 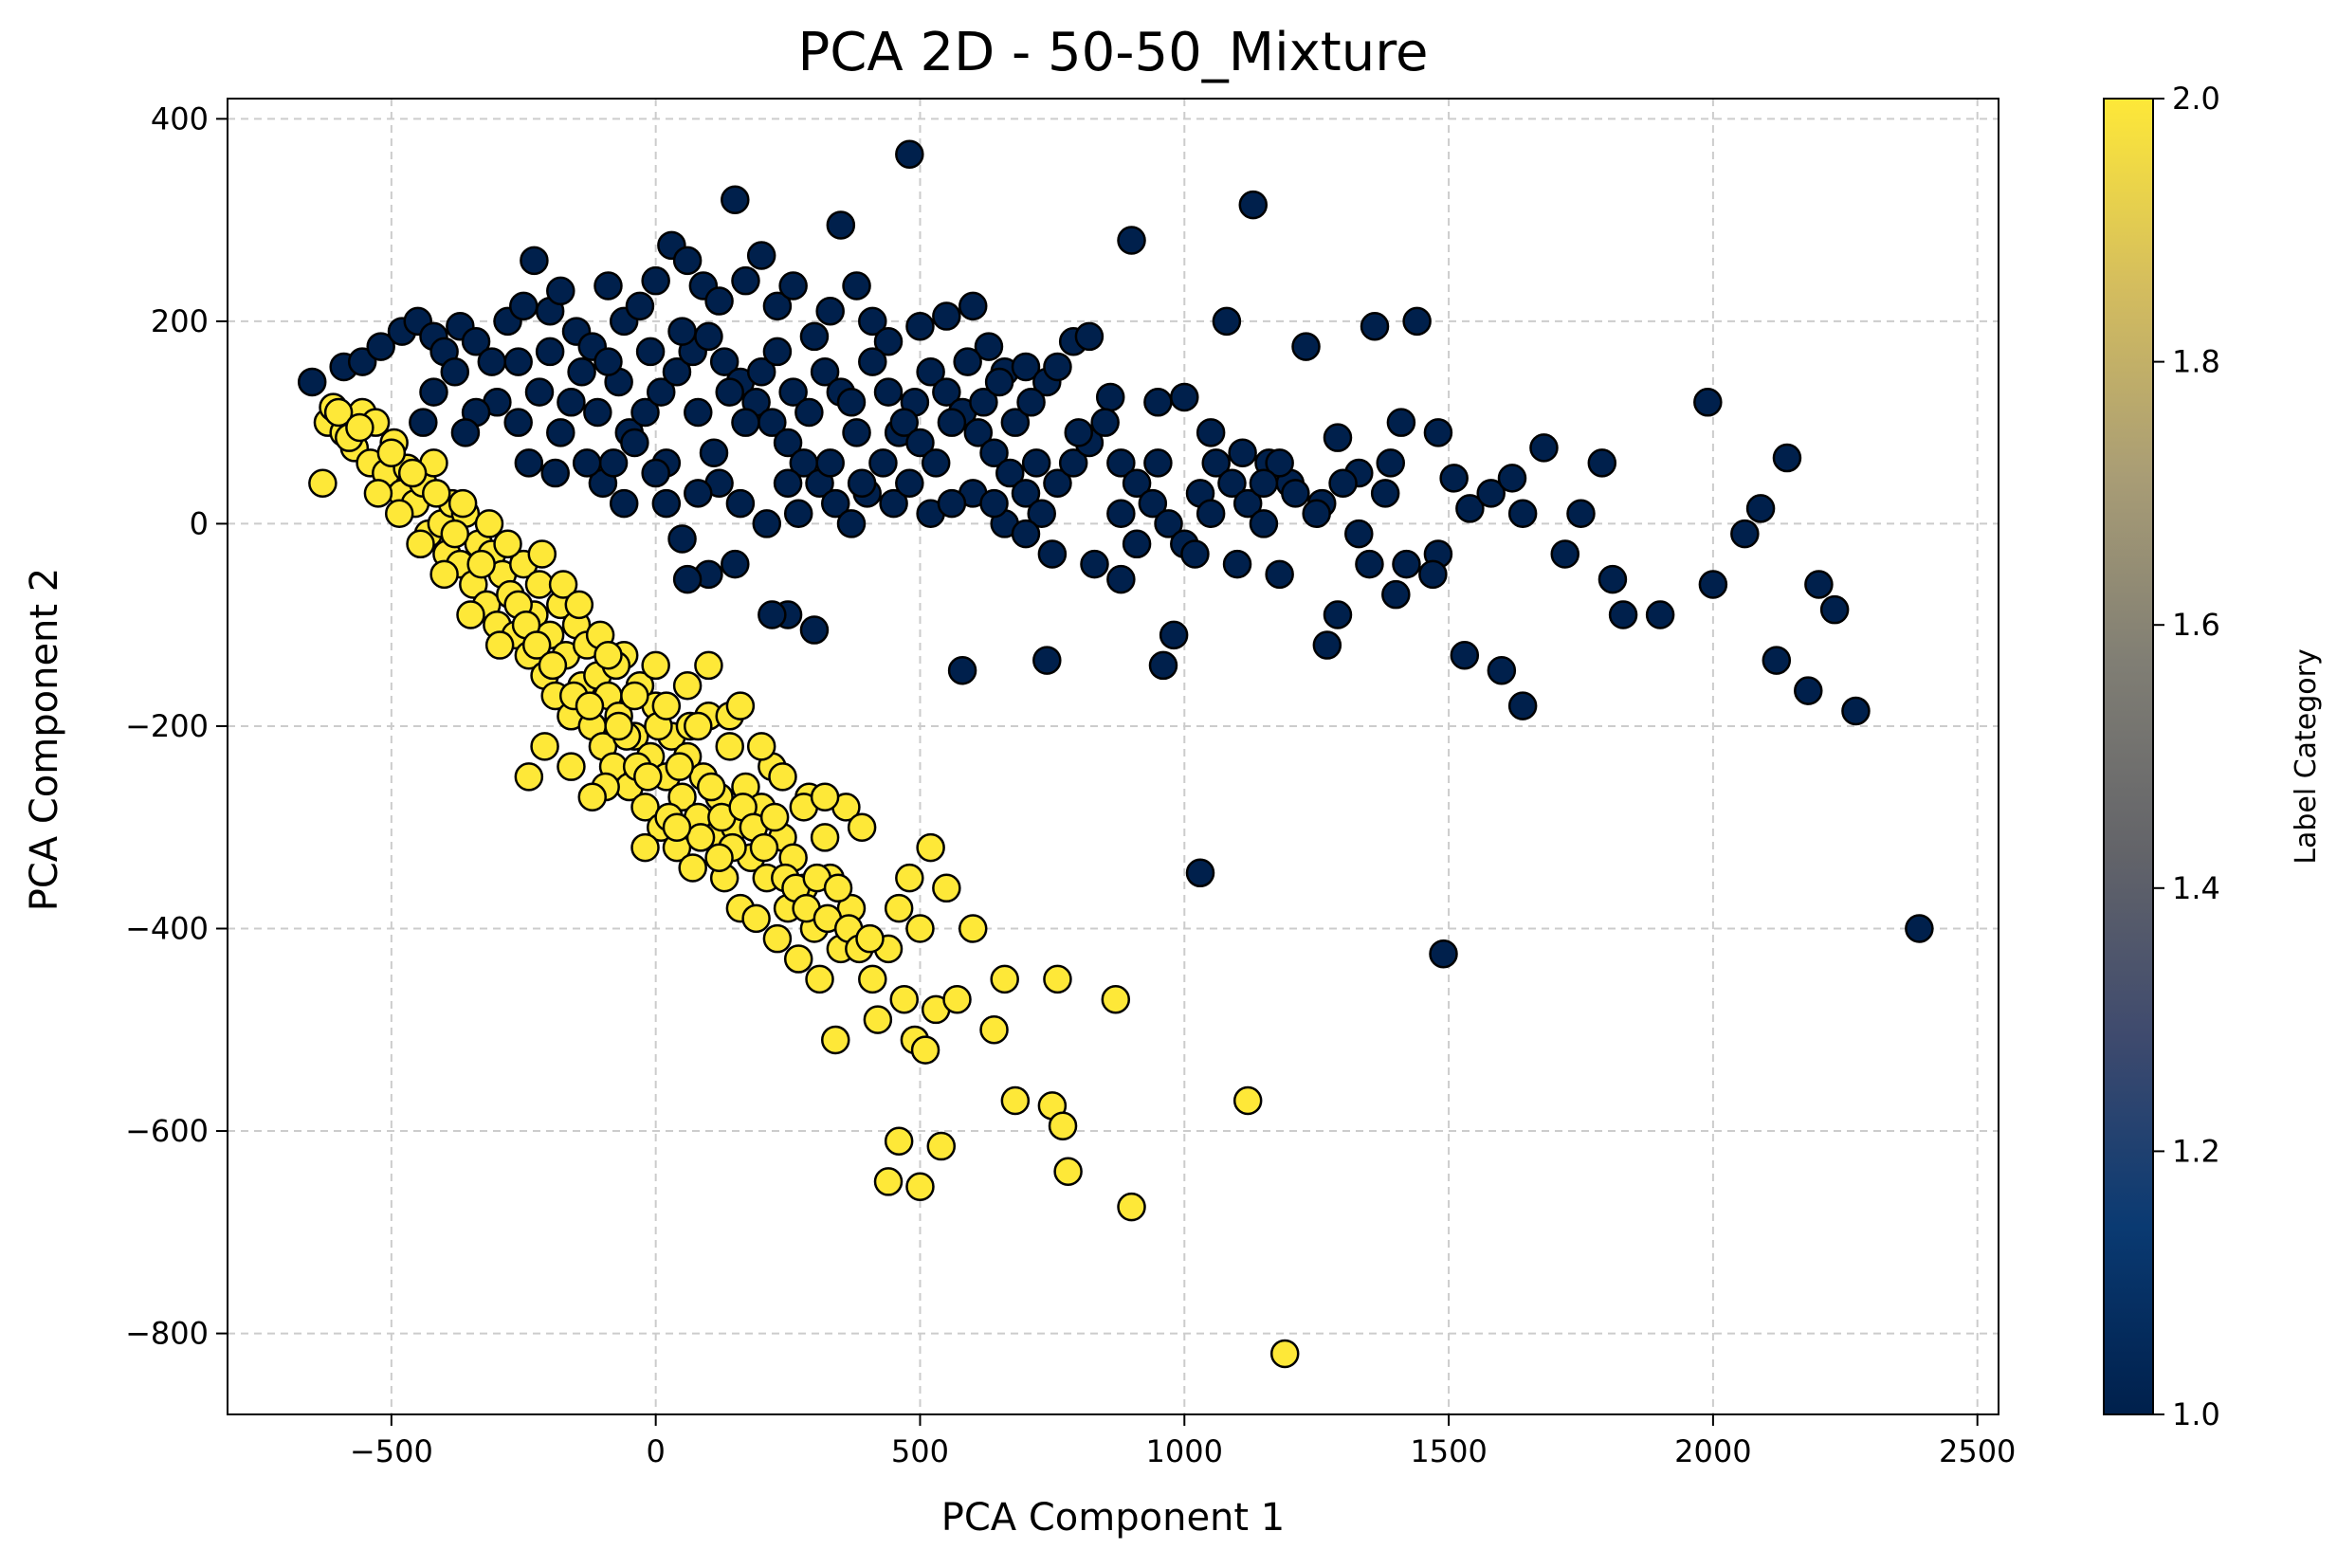 I want to click on colorbar, so click(x=2128, y=756).